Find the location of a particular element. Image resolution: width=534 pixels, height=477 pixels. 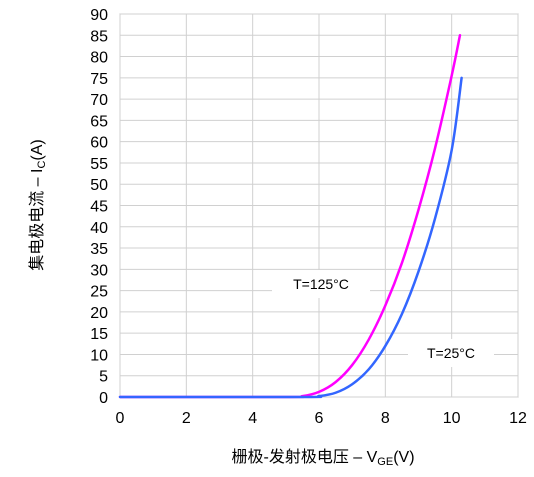

series-annotation-label: T=125°C is located at coordinates (321, 284).